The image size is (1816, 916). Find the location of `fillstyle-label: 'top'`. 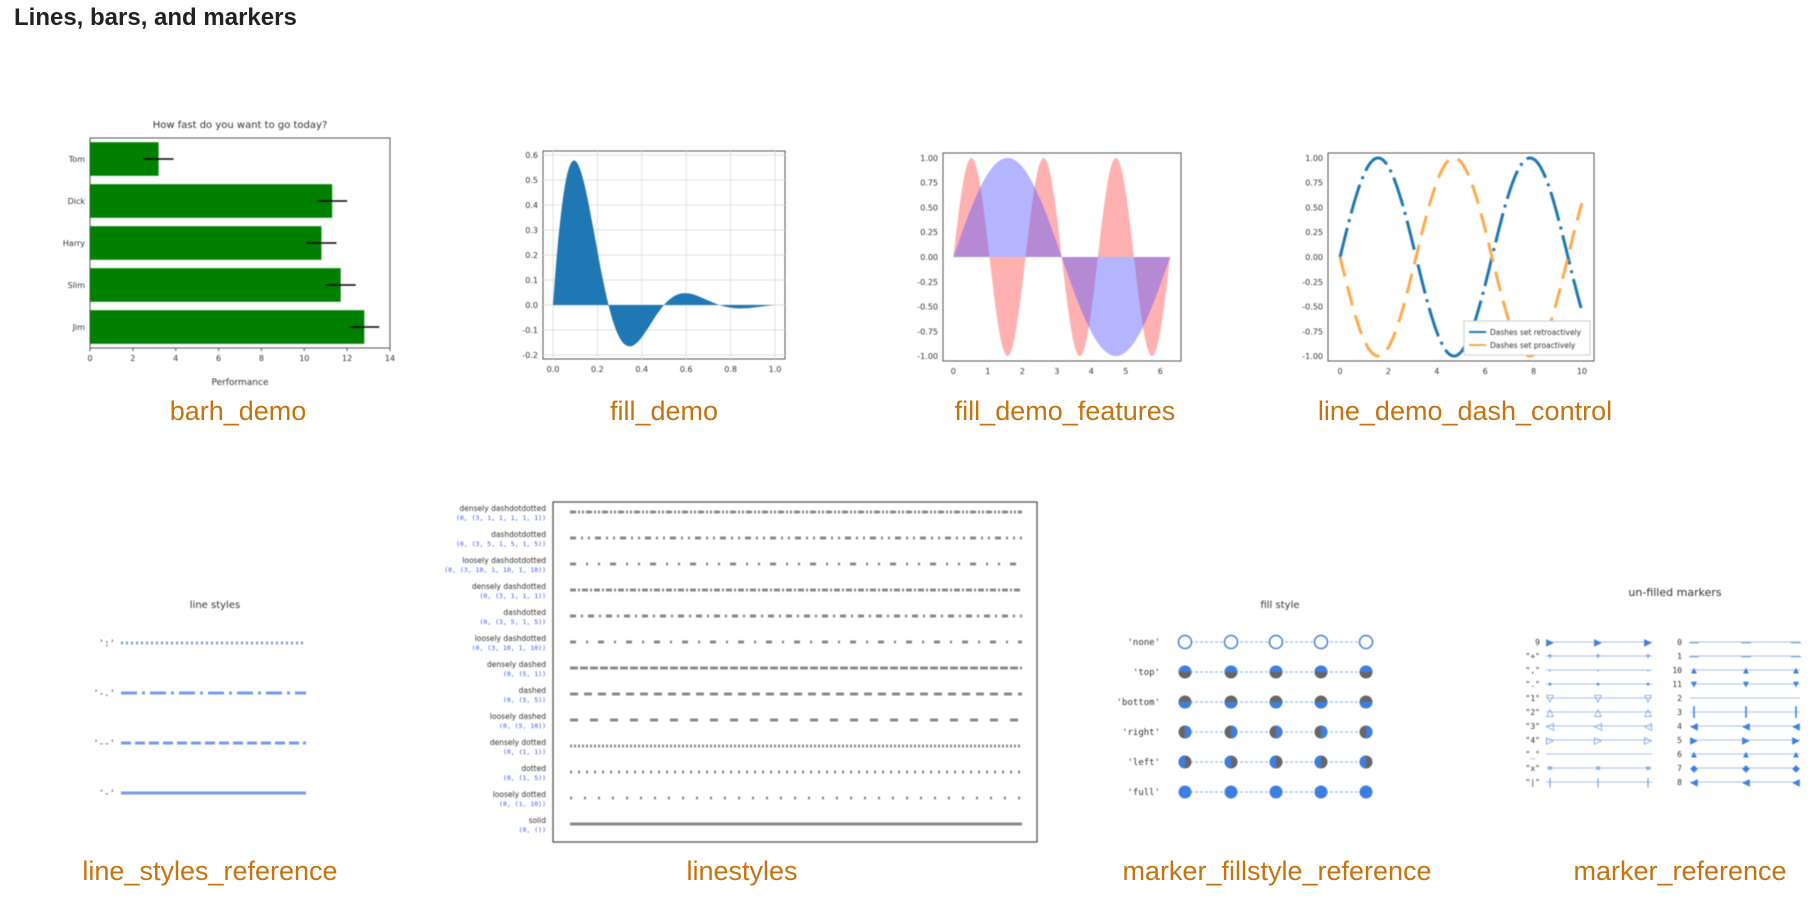

fillstyle-label: 'top' is located at coordinates (1146, 673).